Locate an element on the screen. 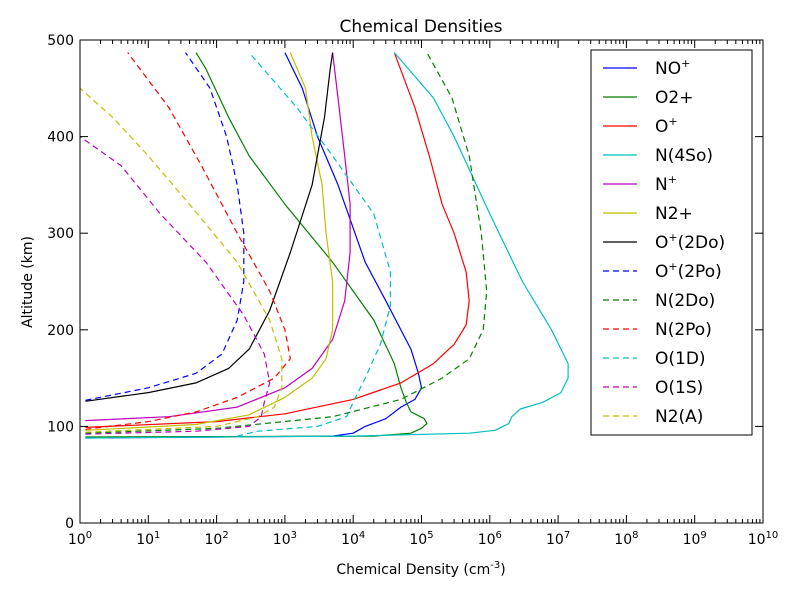 The image size is (800, 600). x-tick-3: 103 is located at coordinates (285, 294).